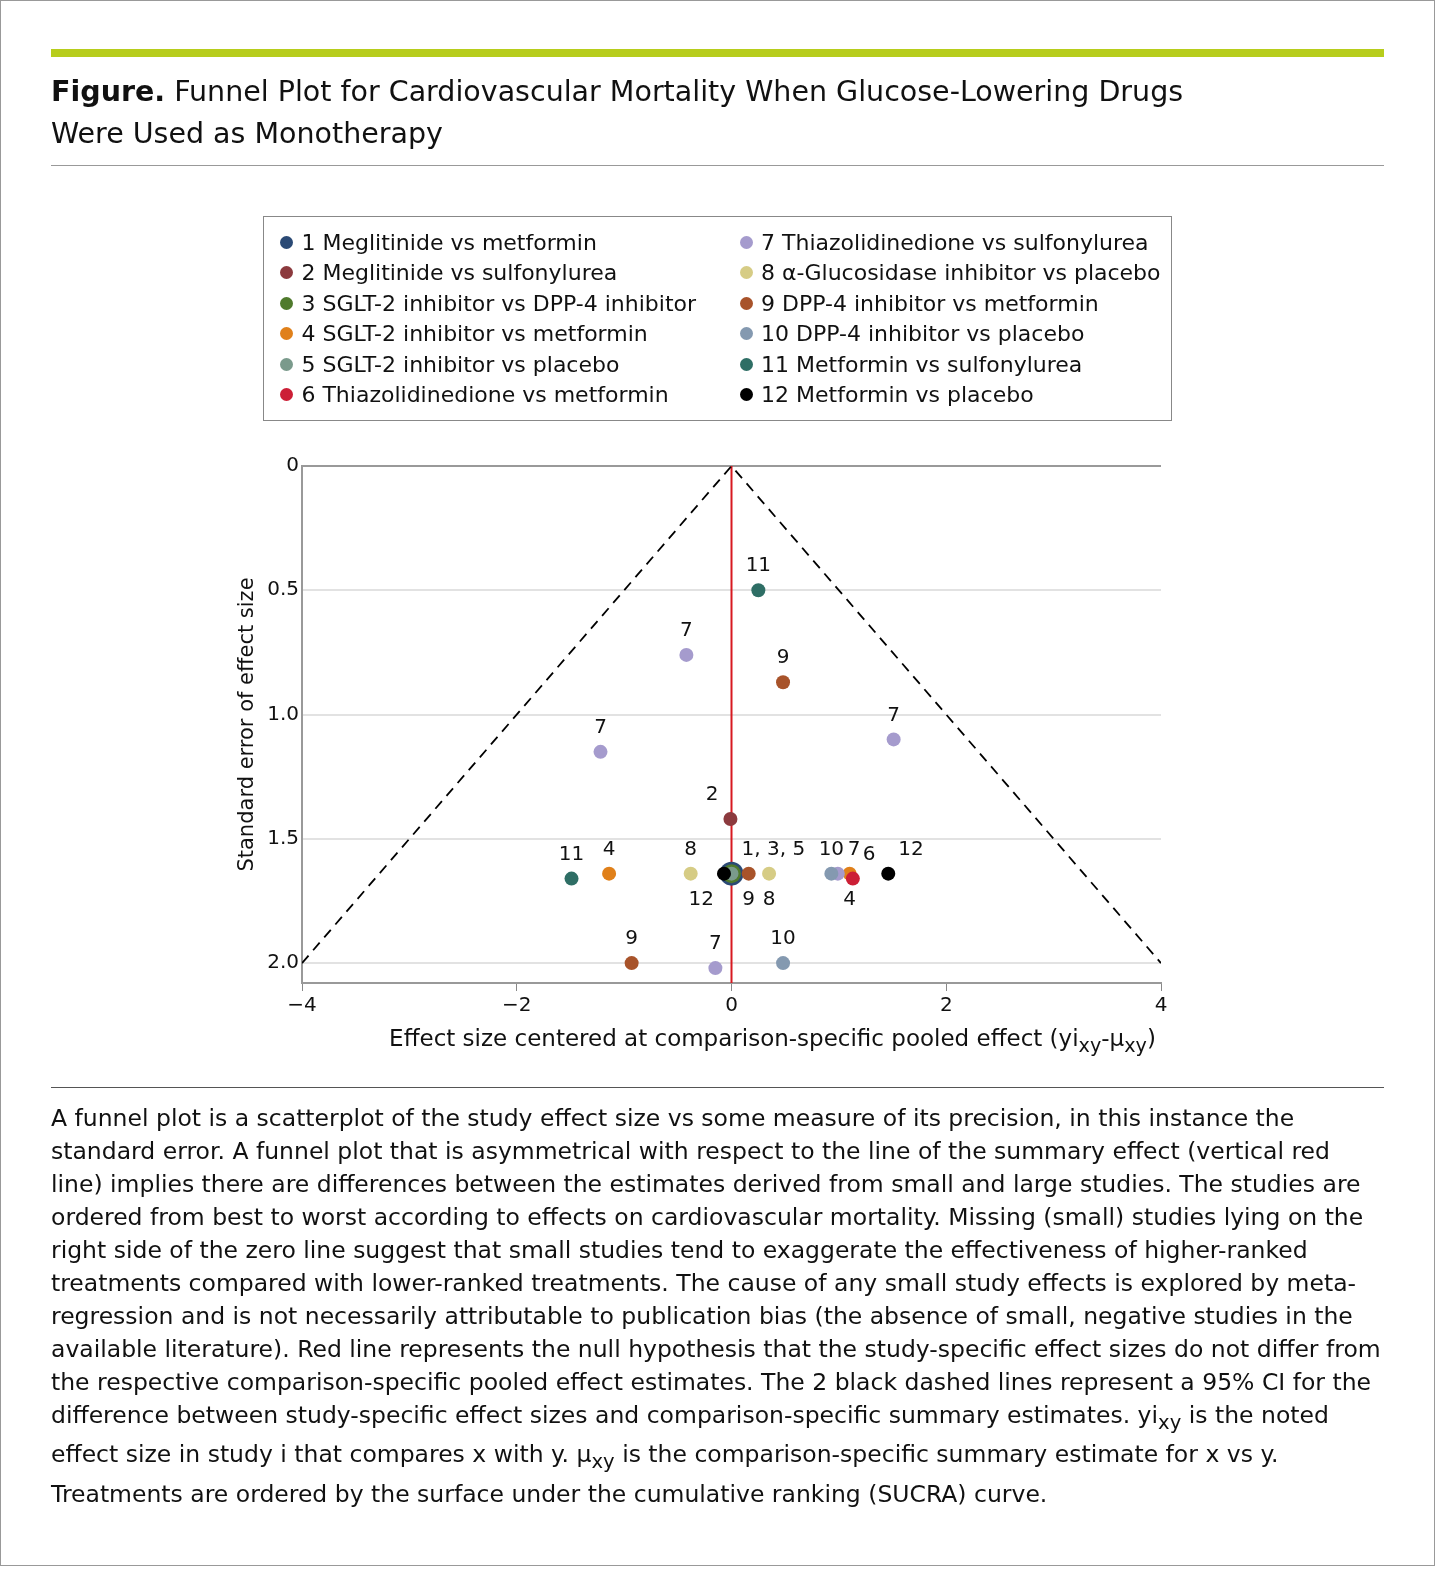 The width and height of the screenshot is (1451, 1584). Describe the element at coordinates (474, 334) in the screenshot. I see `legend-label: 4 SGLT-2 inhibitor vs metformin` at that location.